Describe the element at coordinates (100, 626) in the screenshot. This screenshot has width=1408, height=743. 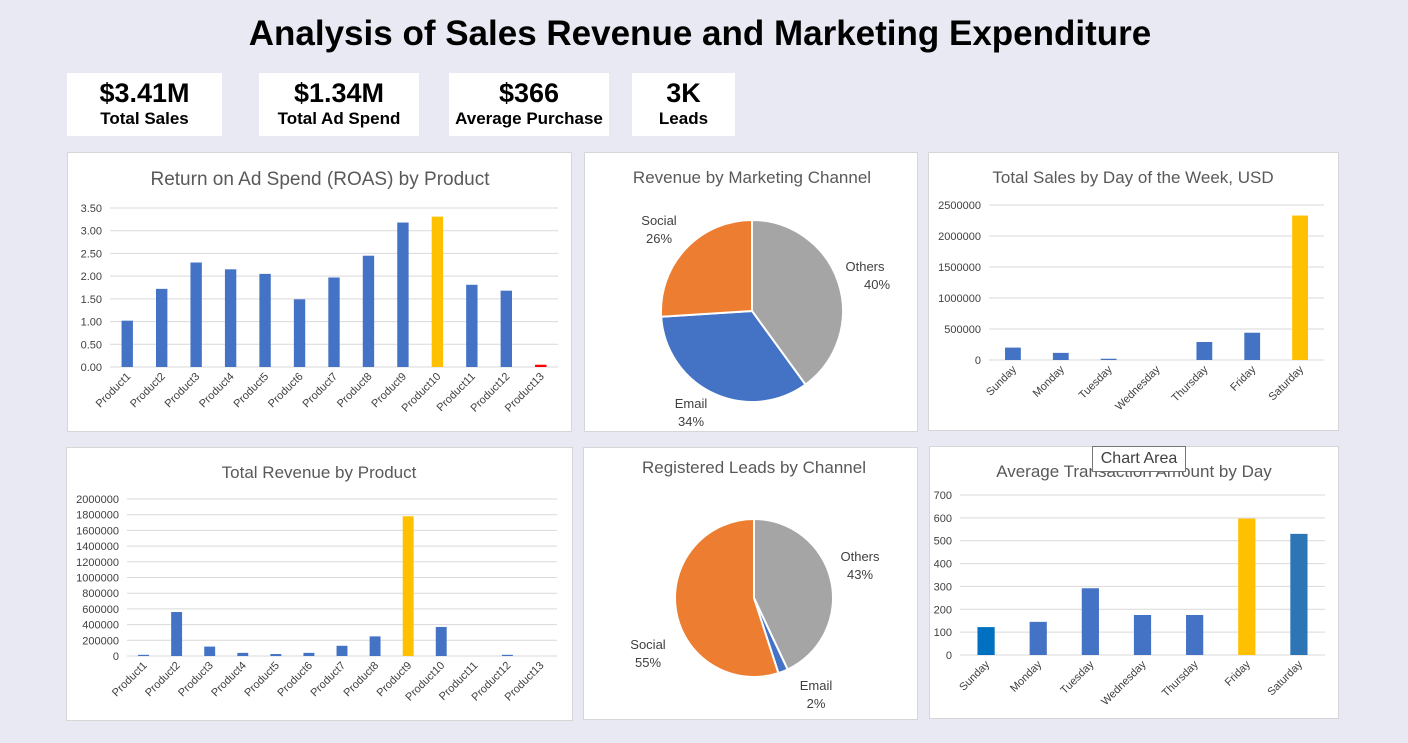
I see `y-tick-label: 400000` at that location.